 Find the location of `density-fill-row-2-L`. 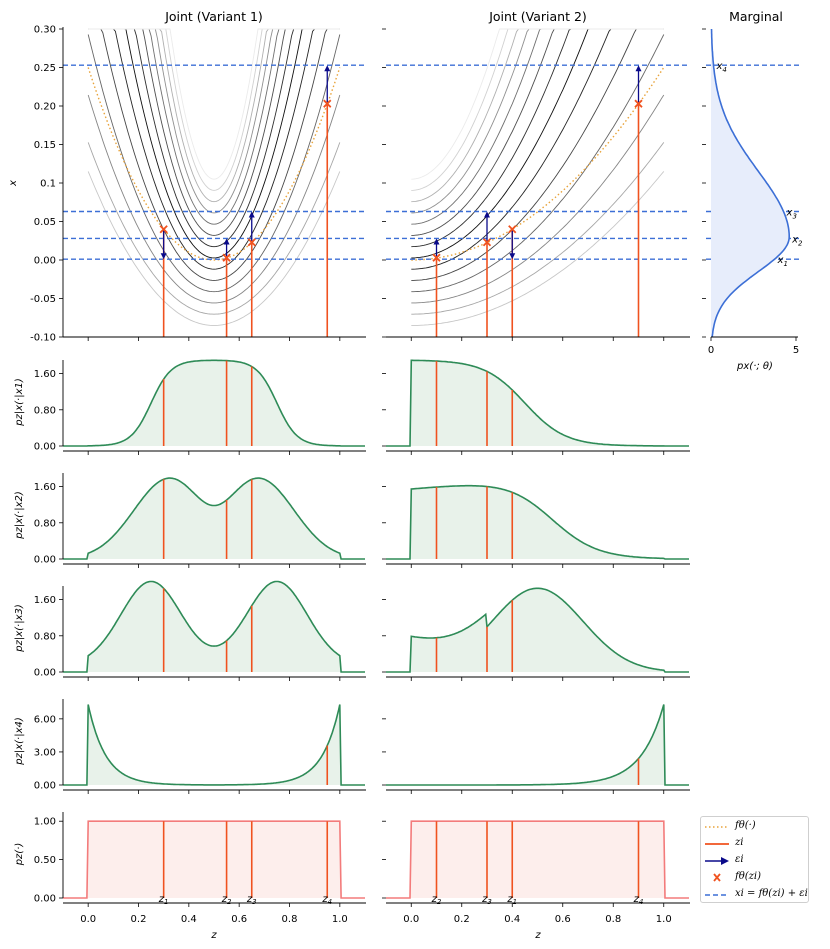

density-fill-row-2-L is located at coordinates (214, 518).